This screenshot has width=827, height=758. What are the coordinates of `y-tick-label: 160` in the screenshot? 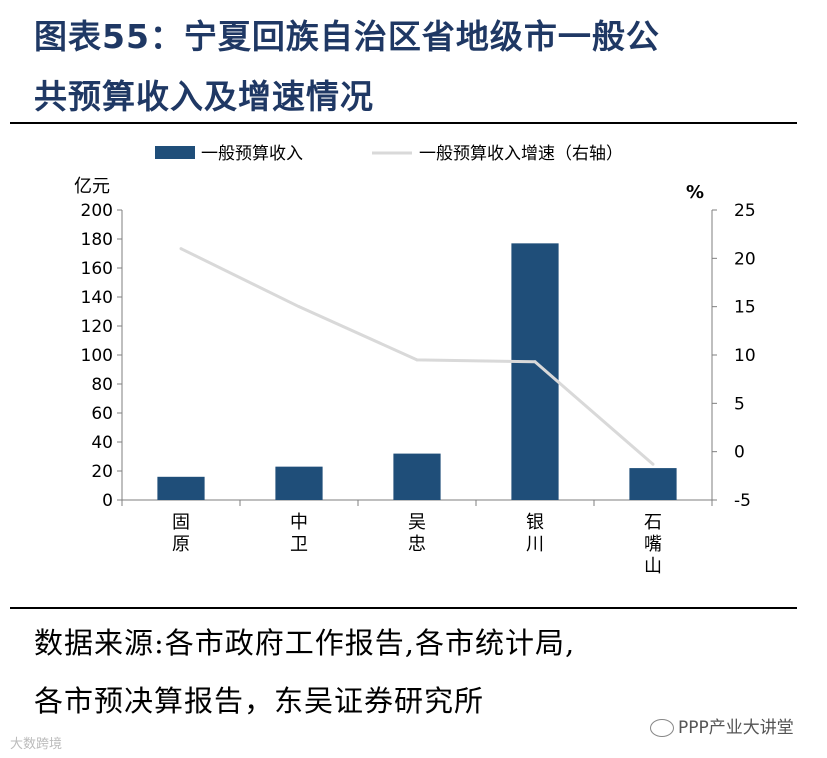 It's located at (97, 269).